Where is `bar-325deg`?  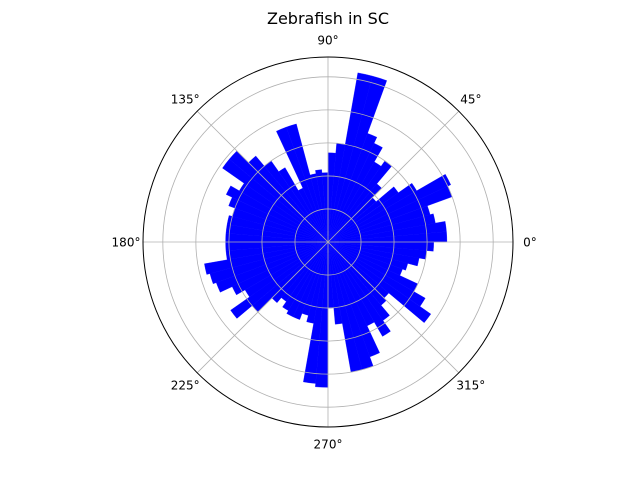
bar-325deg is located at coordinates (376, 274).